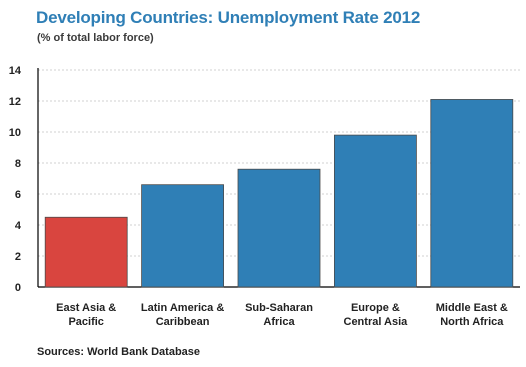  I want to click on y-tick-label: 0, so click(18, 288).